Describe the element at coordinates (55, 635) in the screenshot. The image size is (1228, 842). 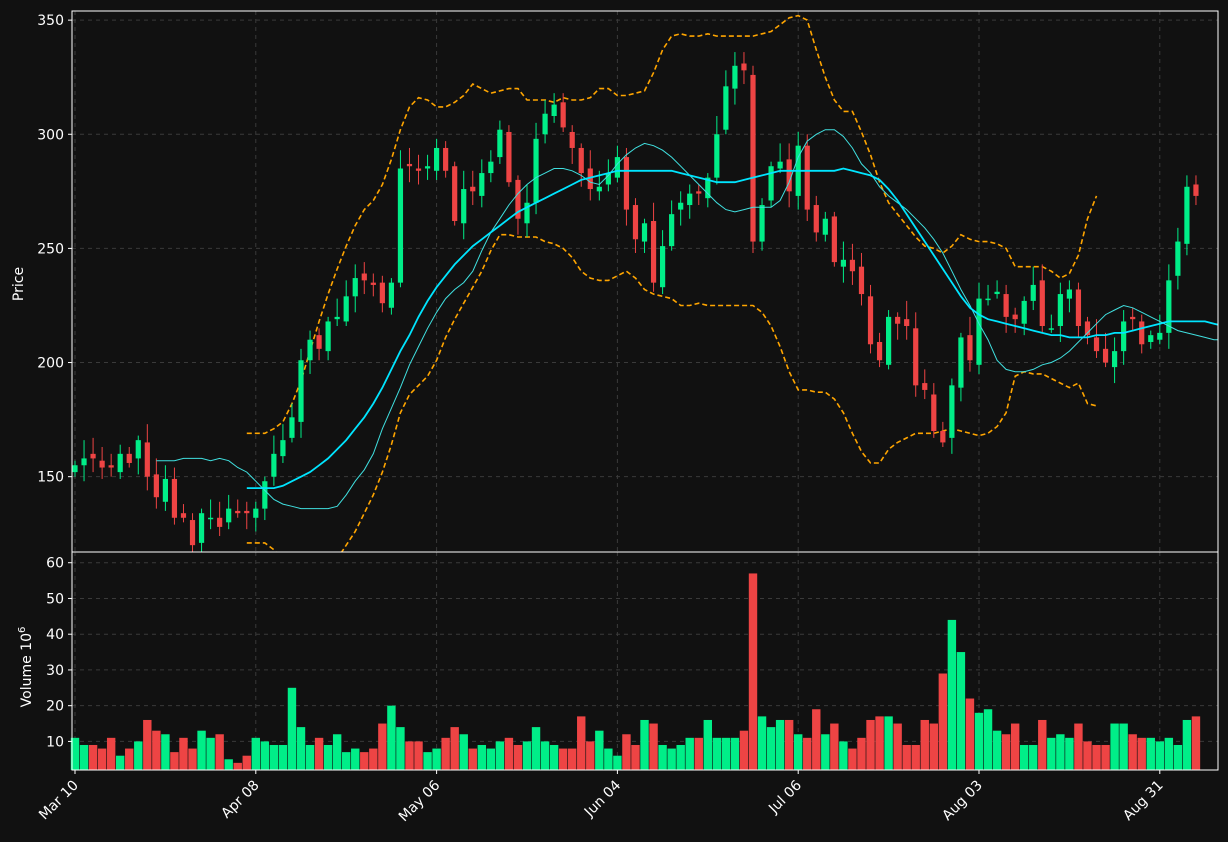
I see `volume-tick-label: 40` at that location.